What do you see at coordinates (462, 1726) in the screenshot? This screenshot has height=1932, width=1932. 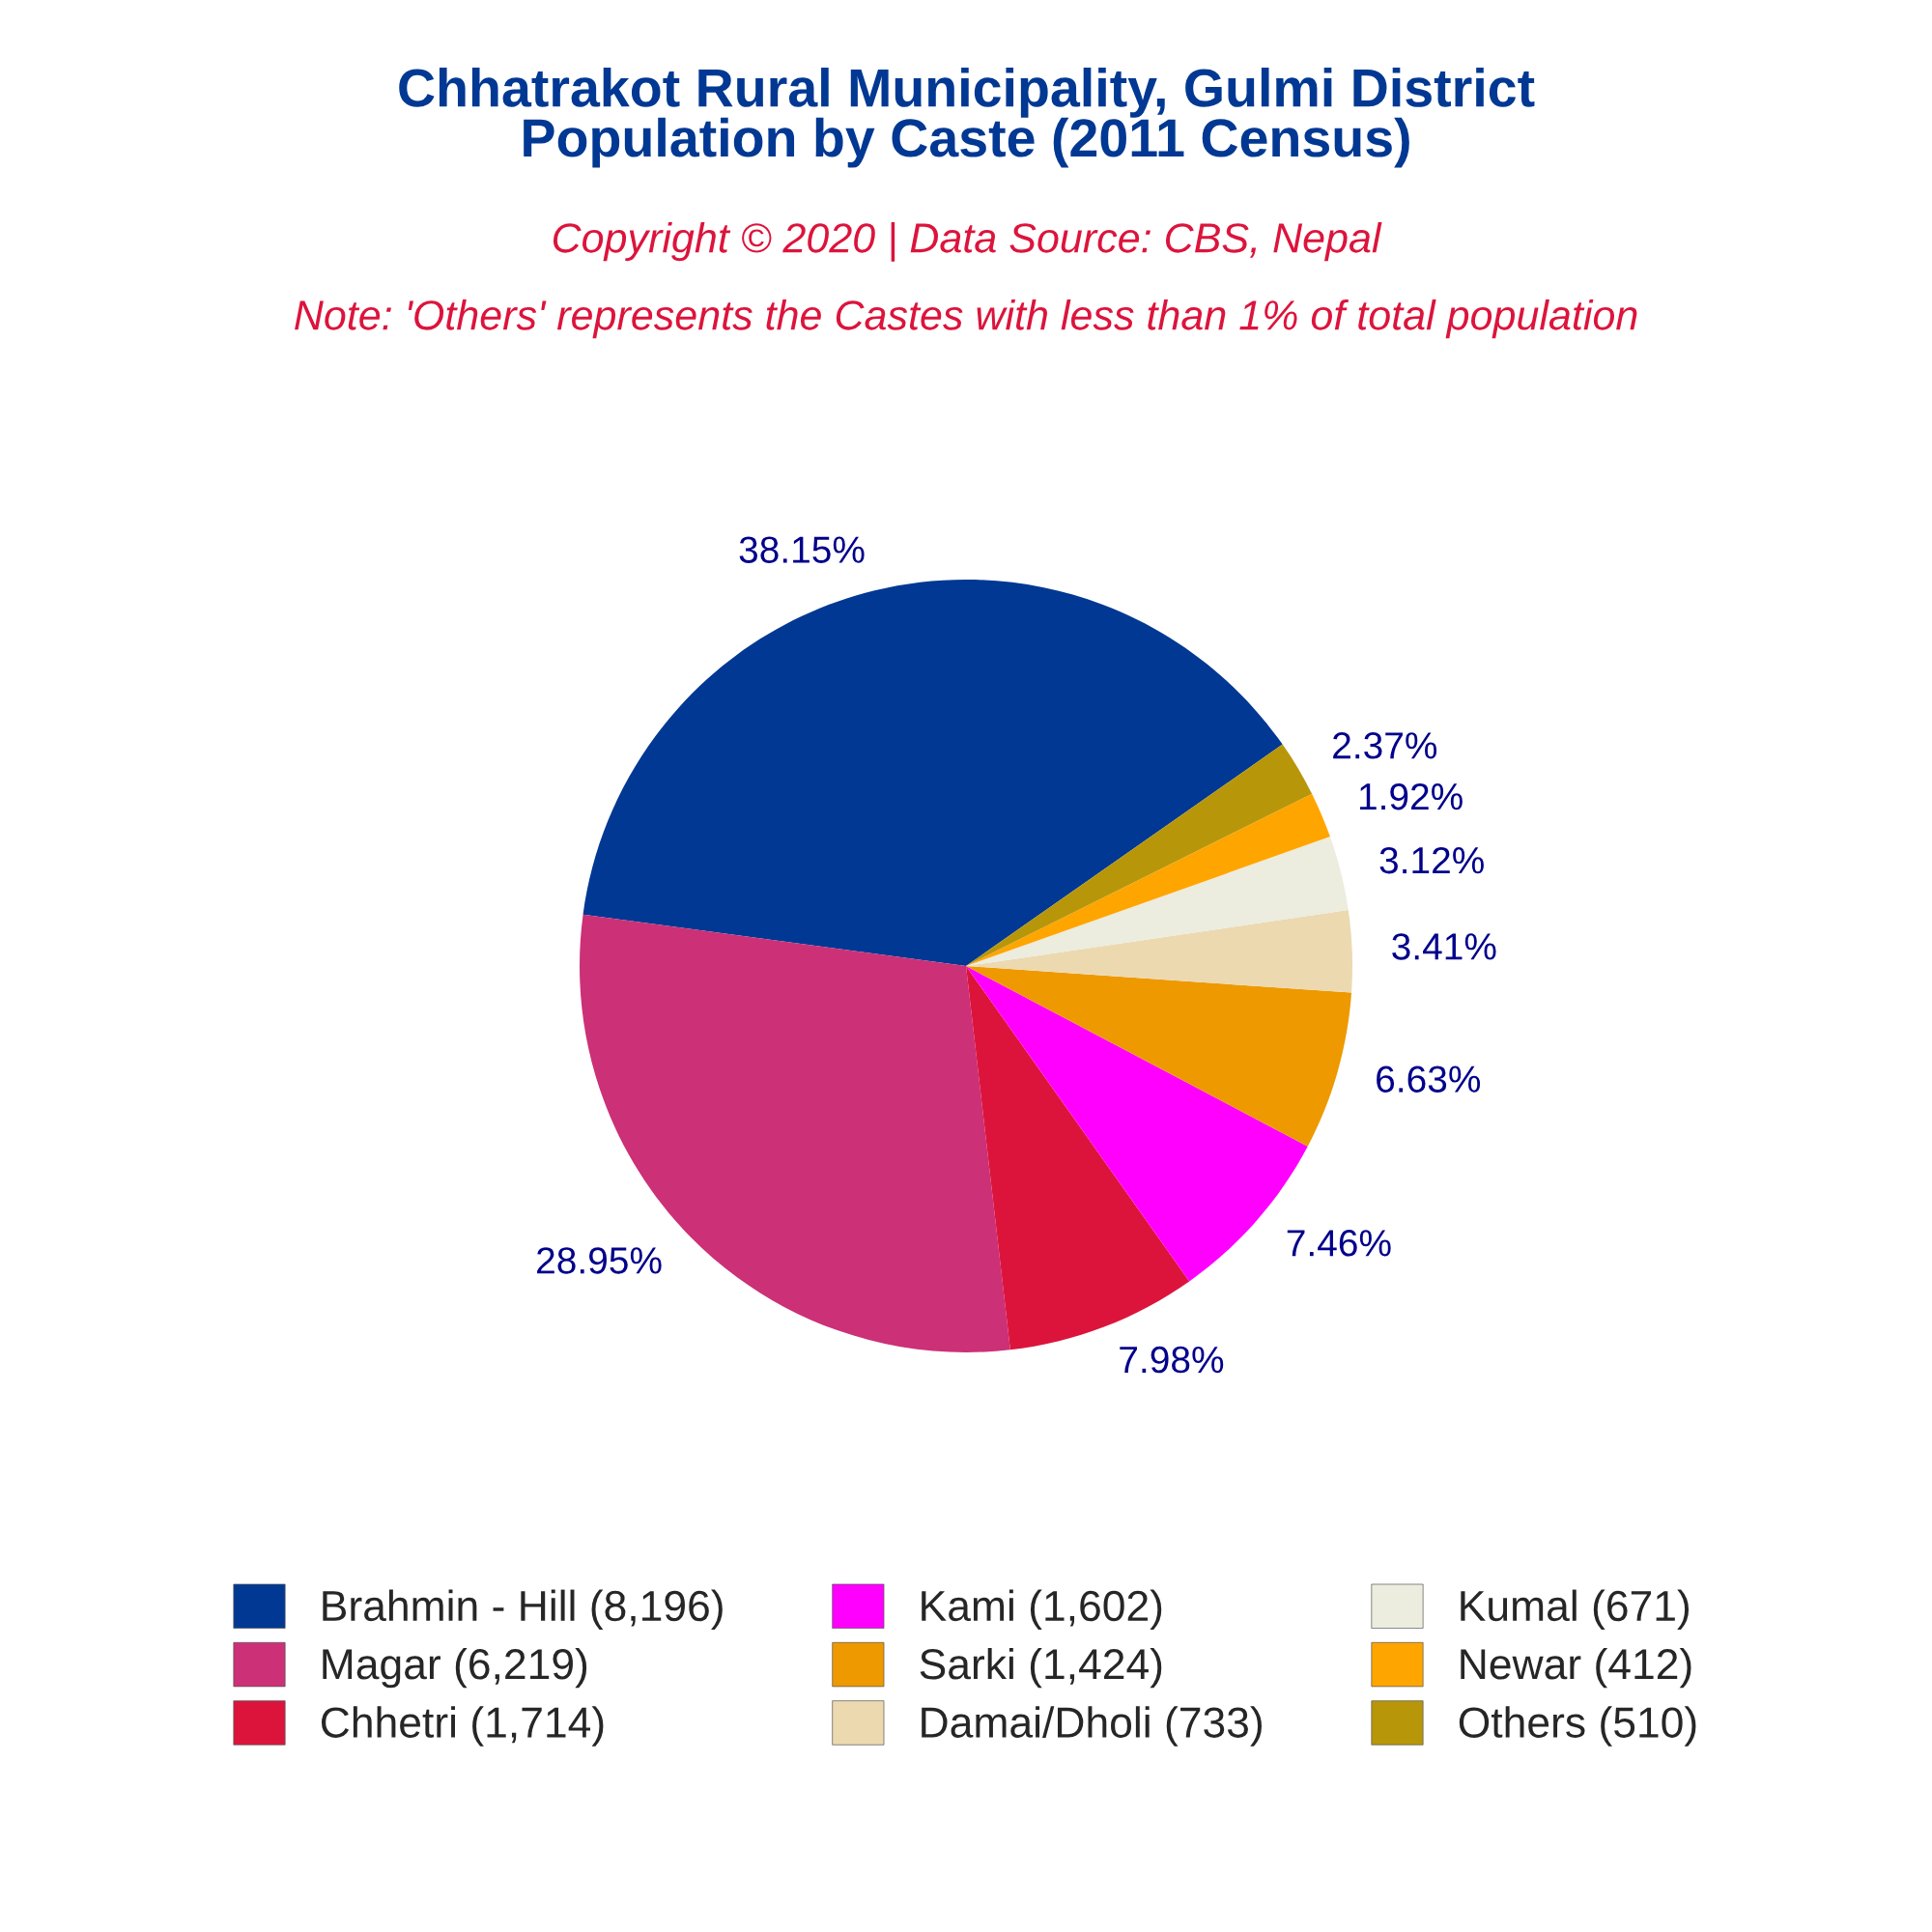 I see `legend-label: Chhetri (1,714)` at bounding box center [462, 1726].